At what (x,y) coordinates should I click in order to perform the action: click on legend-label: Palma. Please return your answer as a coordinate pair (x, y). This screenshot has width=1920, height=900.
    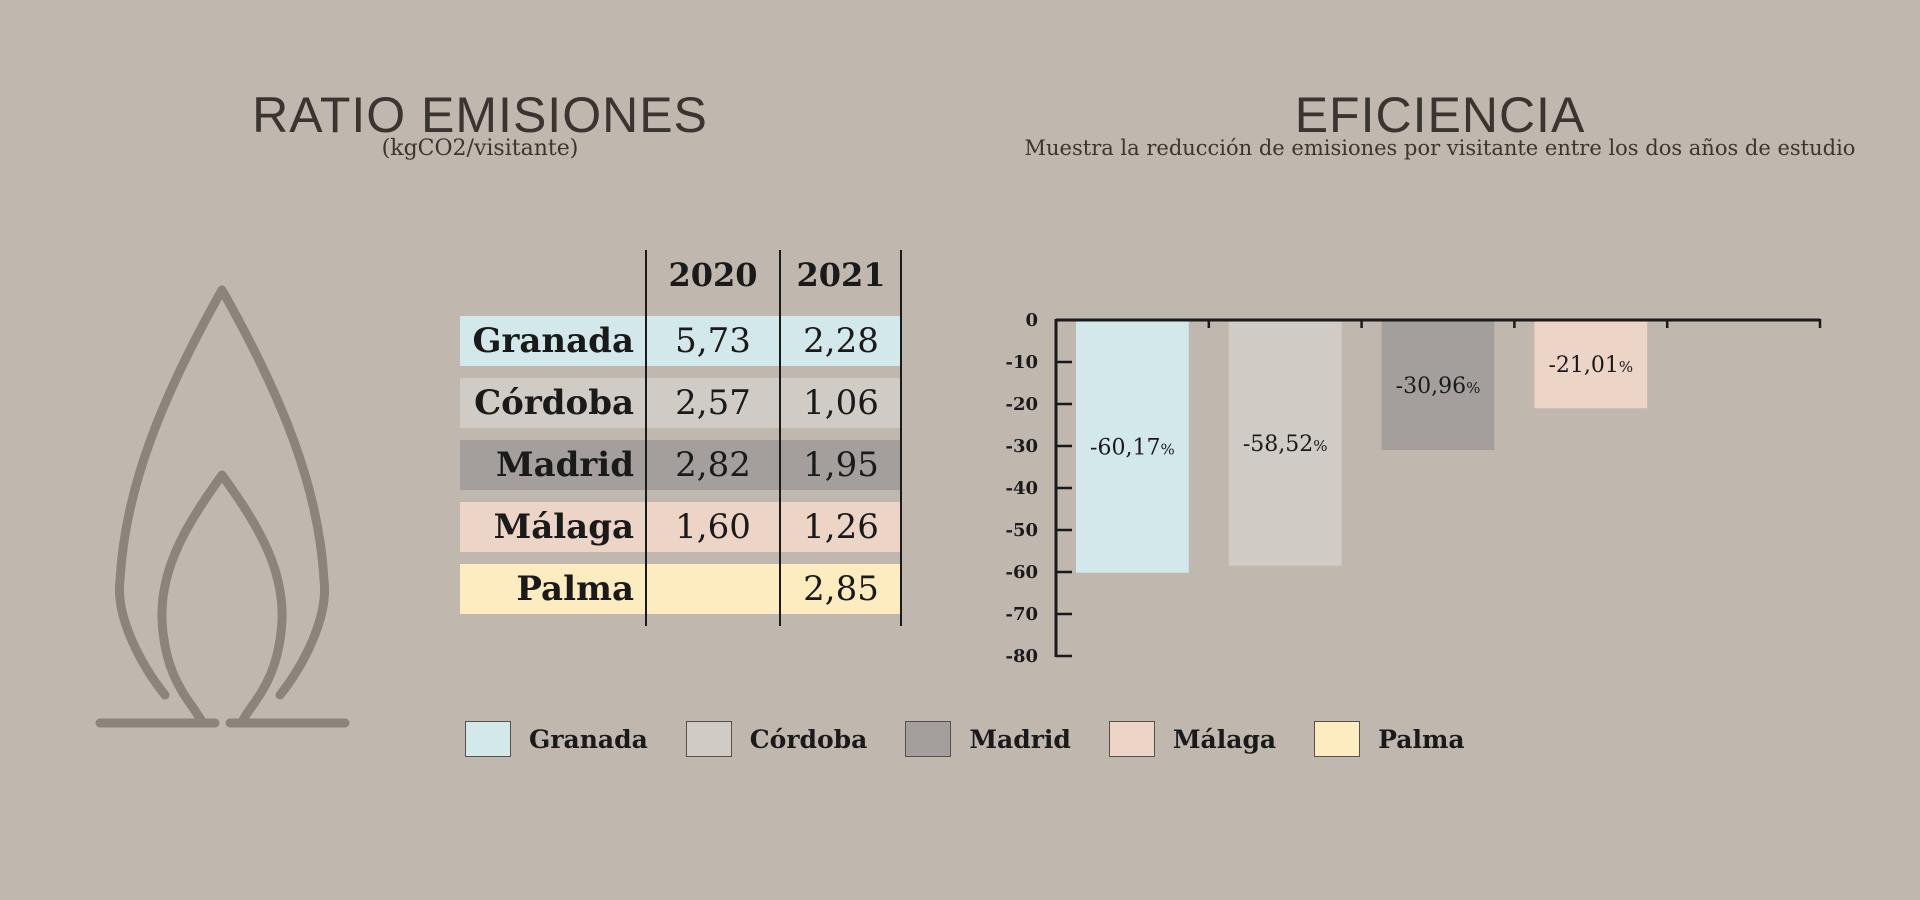
    Looking at the image, I should click on (1421, 739).